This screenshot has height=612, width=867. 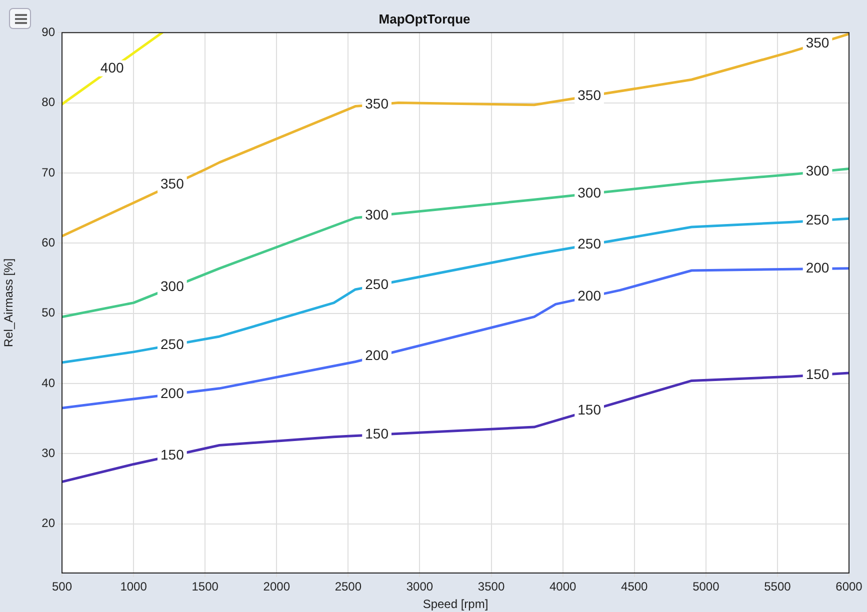 I want to click on x-tick-label: 2000, so click(x=276, y=587).